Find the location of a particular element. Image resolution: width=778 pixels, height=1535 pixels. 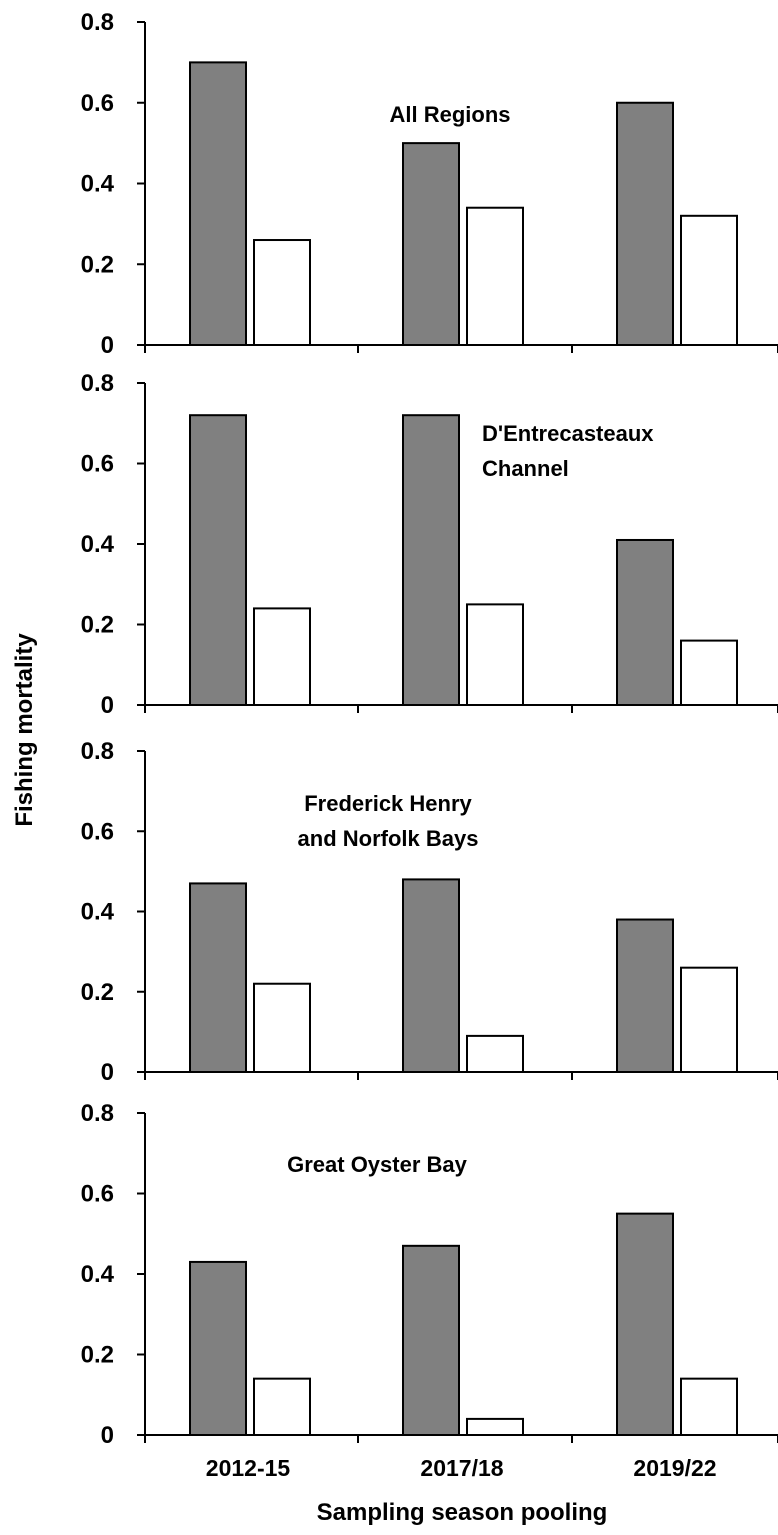

y-tick-label-p1-4: 0.8 is located at coordinates (97, 22).